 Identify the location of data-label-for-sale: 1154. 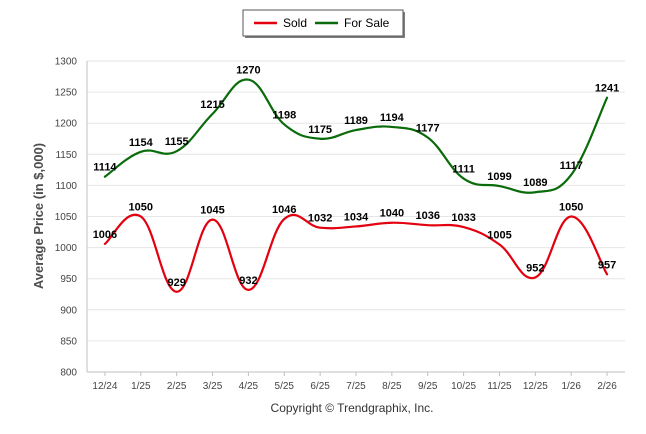
(141, 143).